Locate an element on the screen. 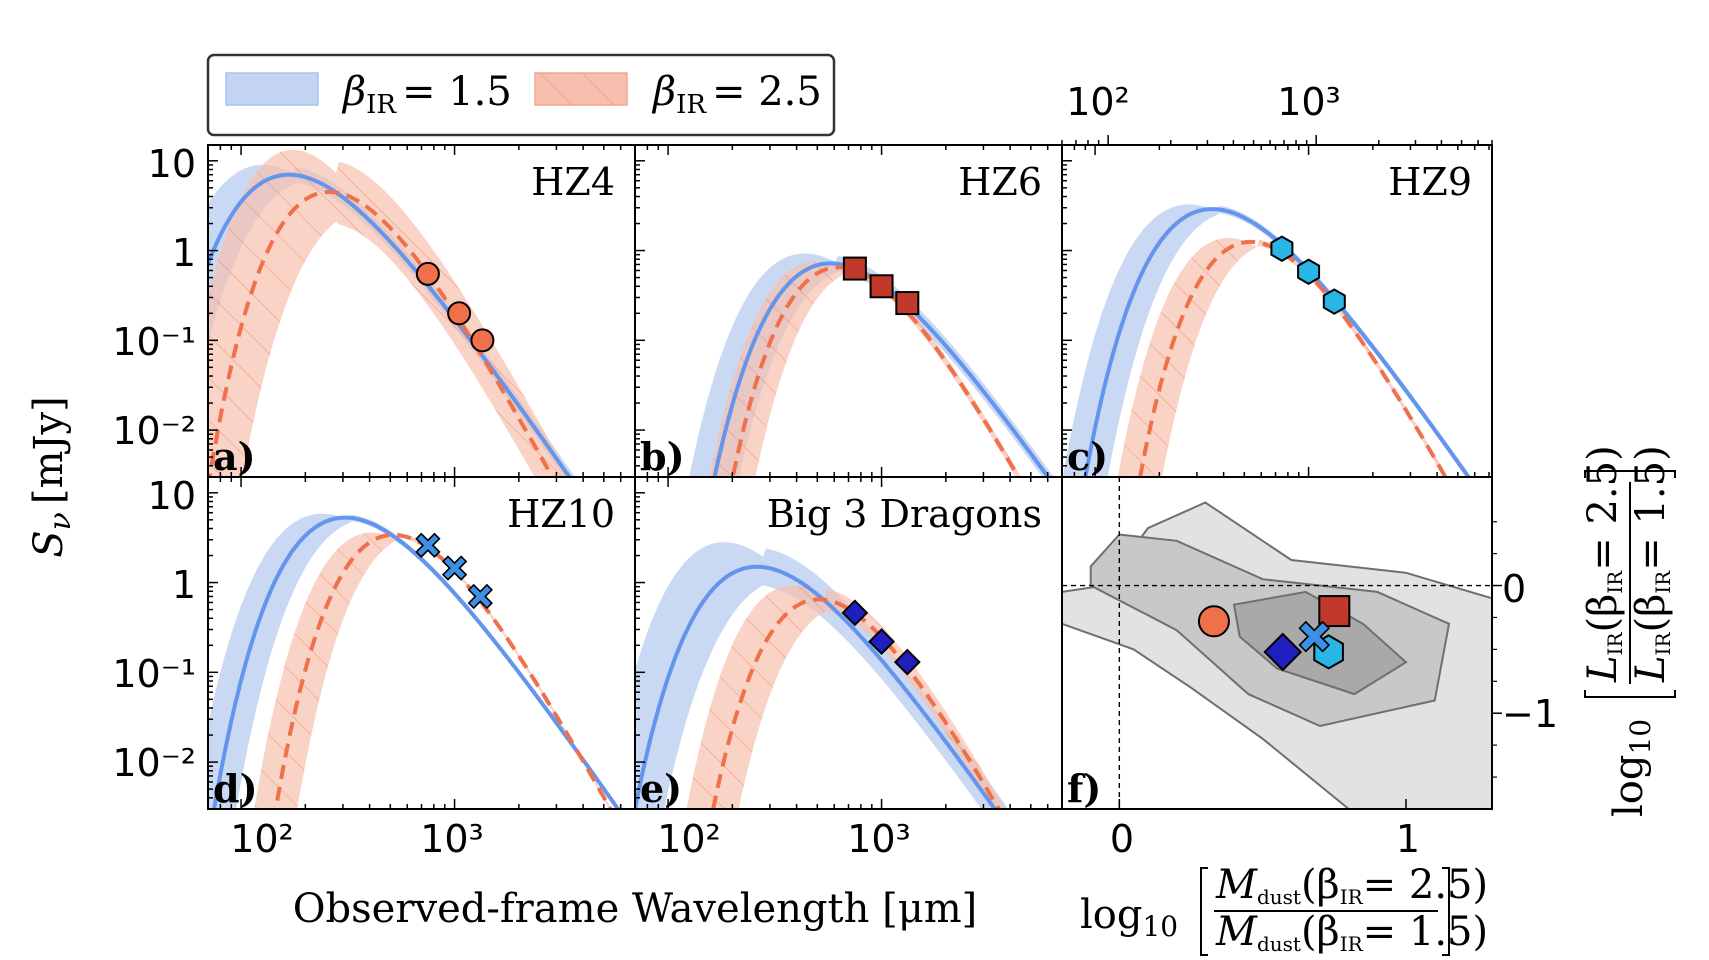  f-ylabel-log: log10 is located at coordinates (1631, 768).